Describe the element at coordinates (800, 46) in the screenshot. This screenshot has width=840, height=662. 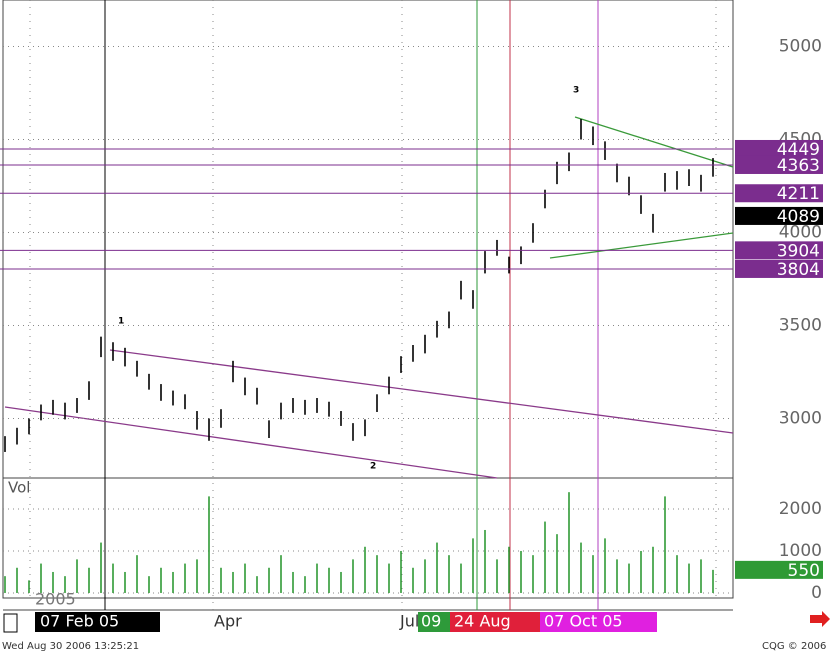
I see `y-tick-label: 5000` at that location.